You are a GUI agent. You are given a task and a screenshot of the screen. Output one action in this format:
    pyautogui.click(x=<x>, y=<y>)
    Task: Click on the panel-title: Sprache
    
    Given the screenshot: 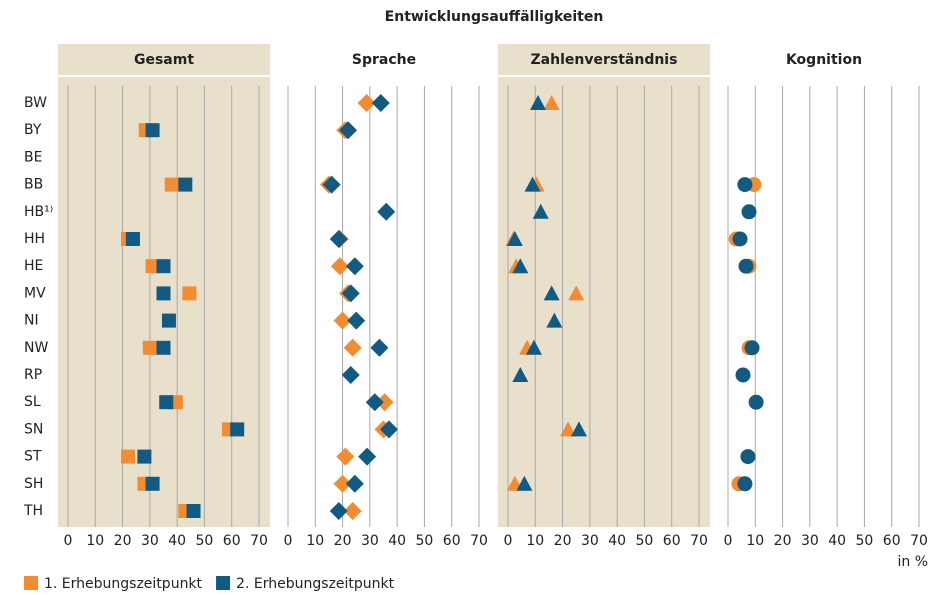 What is the action you would take?
    pyautogui.click(x=384, y=60)
    